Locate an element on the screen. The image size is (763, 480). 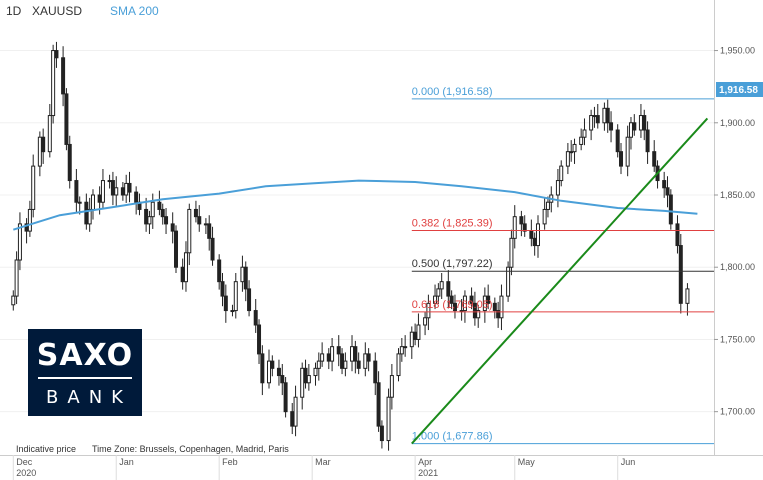
timeframe-label: 1D is located at coordinates (14, 11).